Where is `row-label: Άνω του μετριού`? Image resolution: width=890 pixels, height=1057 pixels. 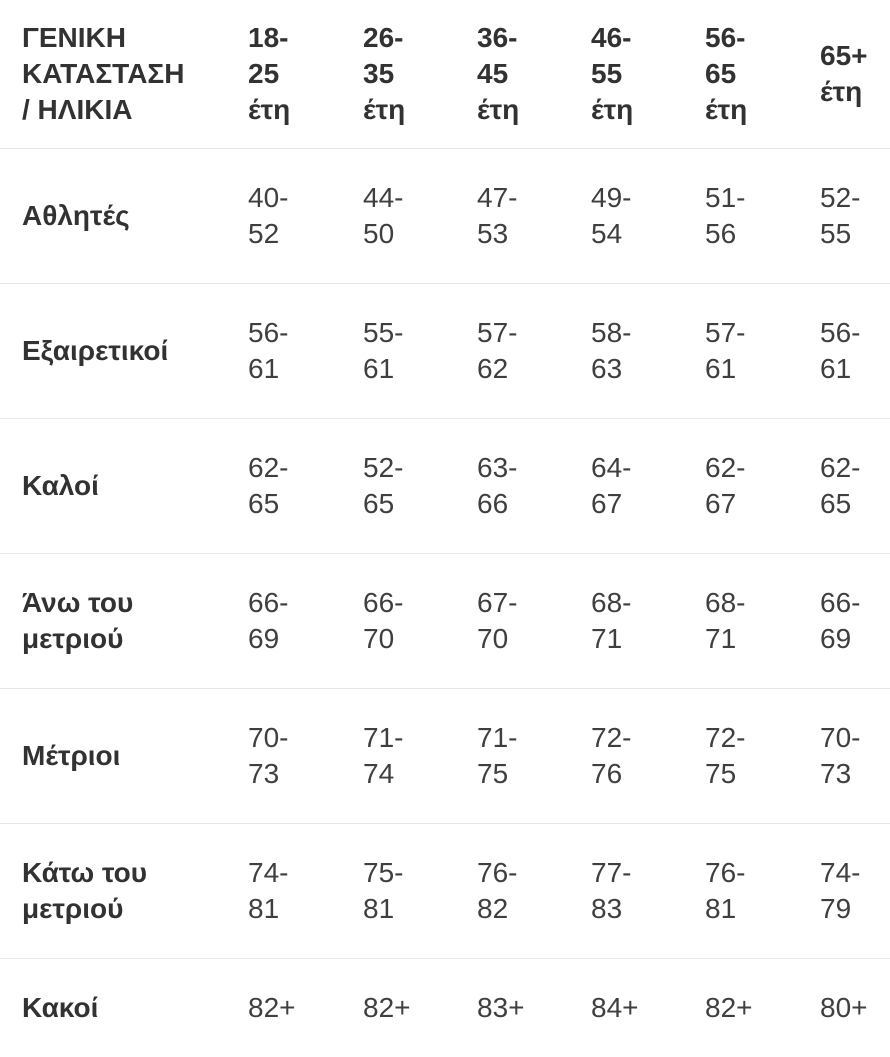 row-label: Άνω του μετριού is located at coordinates (113, 621).